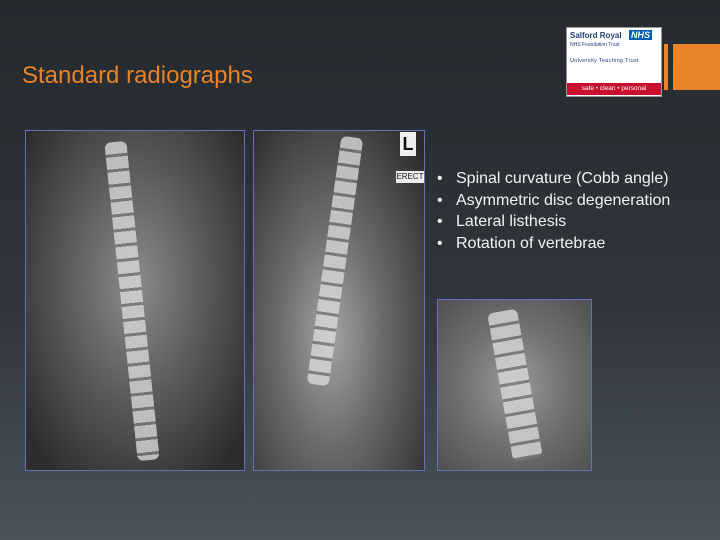 The width and height of the screenshot is (720, 540). What do you see at coordinates (553, 244) in the screenshot?
I see `bullet: Rotation of vertebrae` at bounding box center [553, 244].